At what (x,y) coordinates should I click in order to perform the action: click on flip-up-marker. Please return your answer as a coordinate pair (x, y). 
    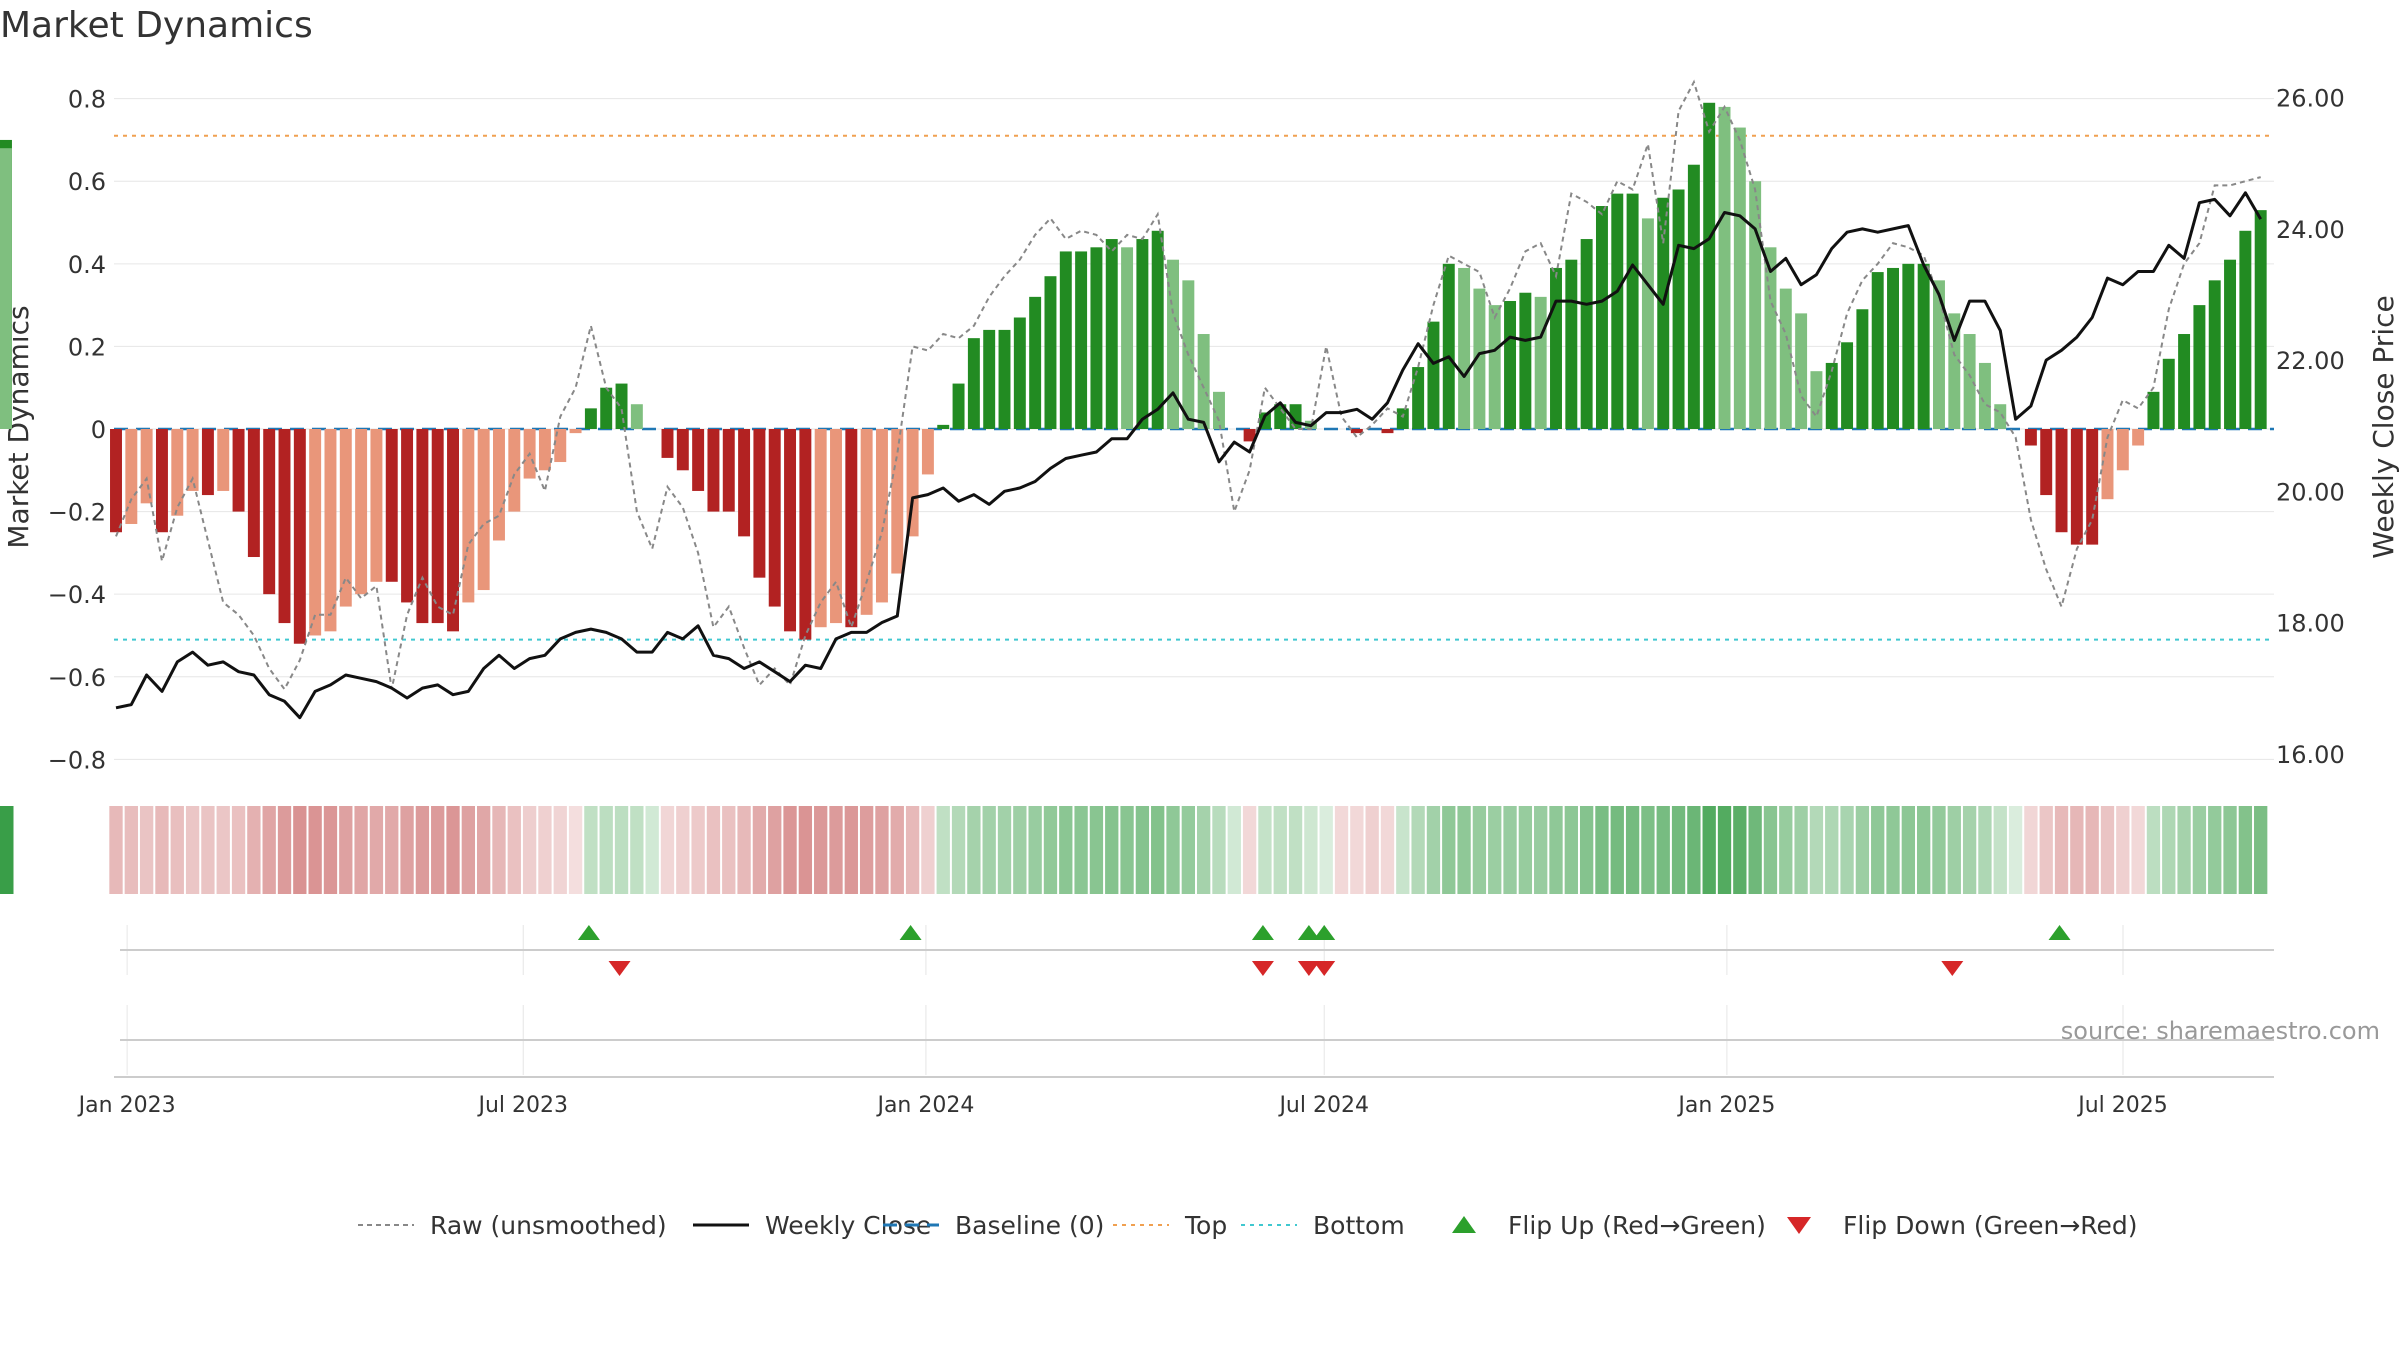
    Looking at the image, I should click on (1262, 932).